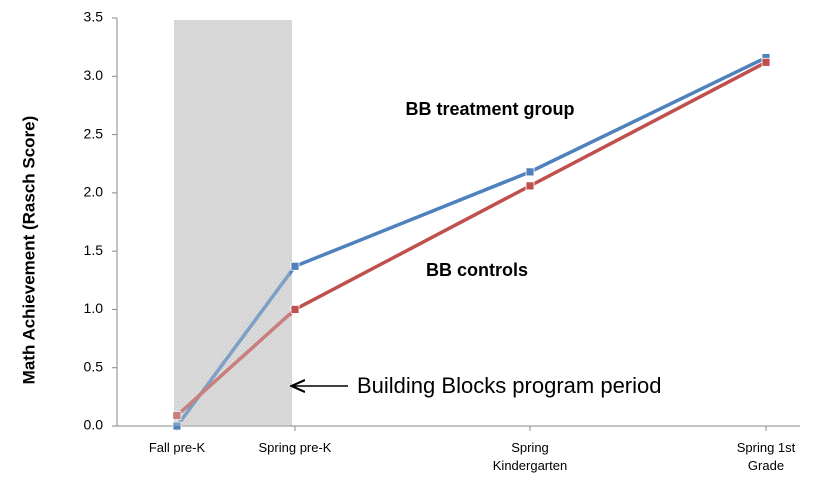 This screenshot has height=486, width=822. Describe the element at coordinates (530, 456) in the screenshot. I see `x-tick-label: Spring Kindergarten` at that location.